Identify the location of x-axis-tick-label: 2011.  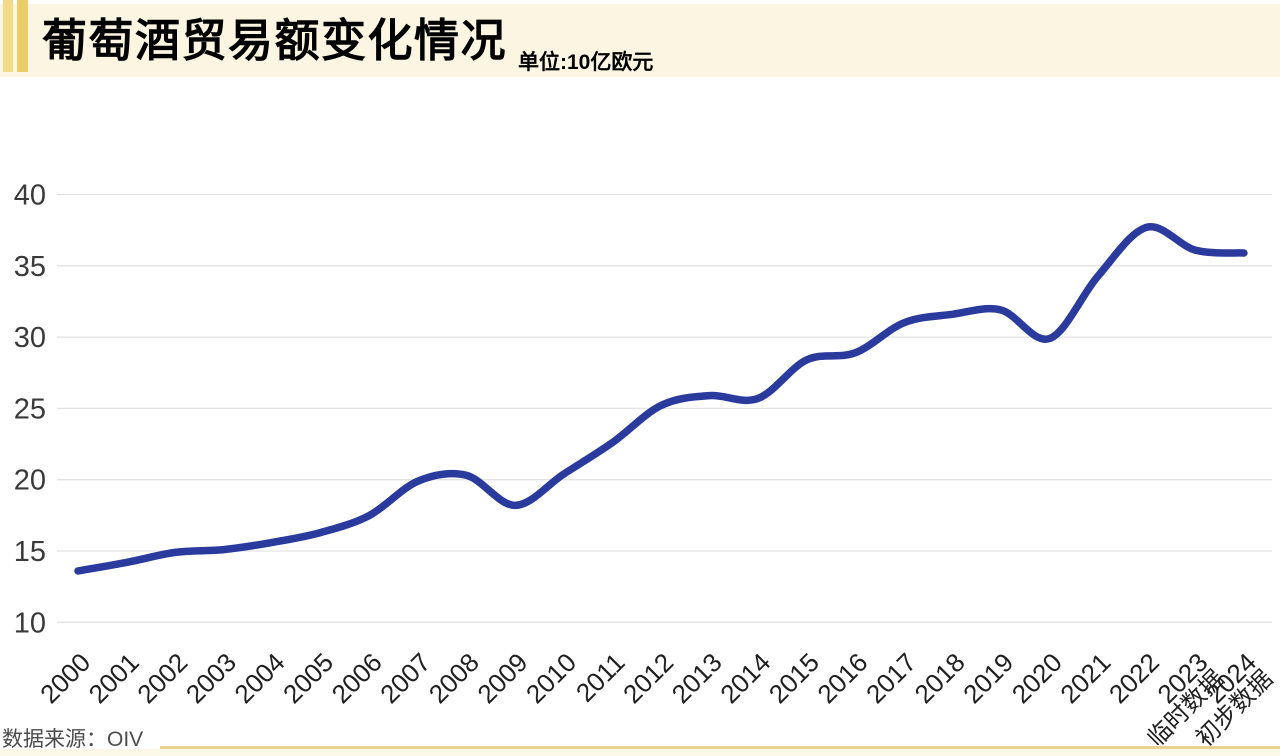
(600, 677).